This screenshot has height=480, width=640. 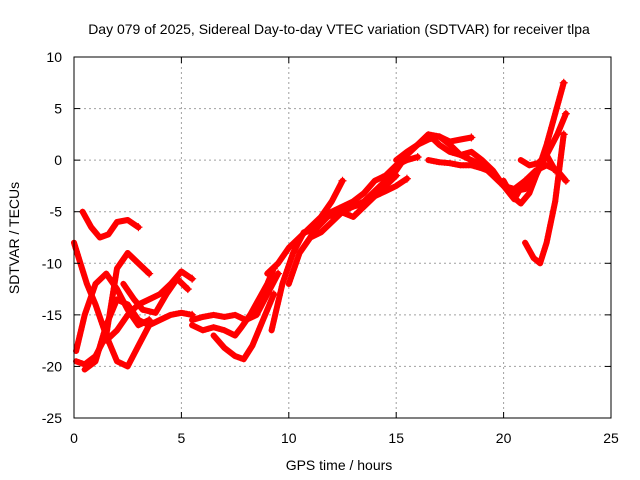 What do you see at coordinates (182, 438) in the screenshot?
I see `x-tick-label: 5` at bounding box center [182, 438].